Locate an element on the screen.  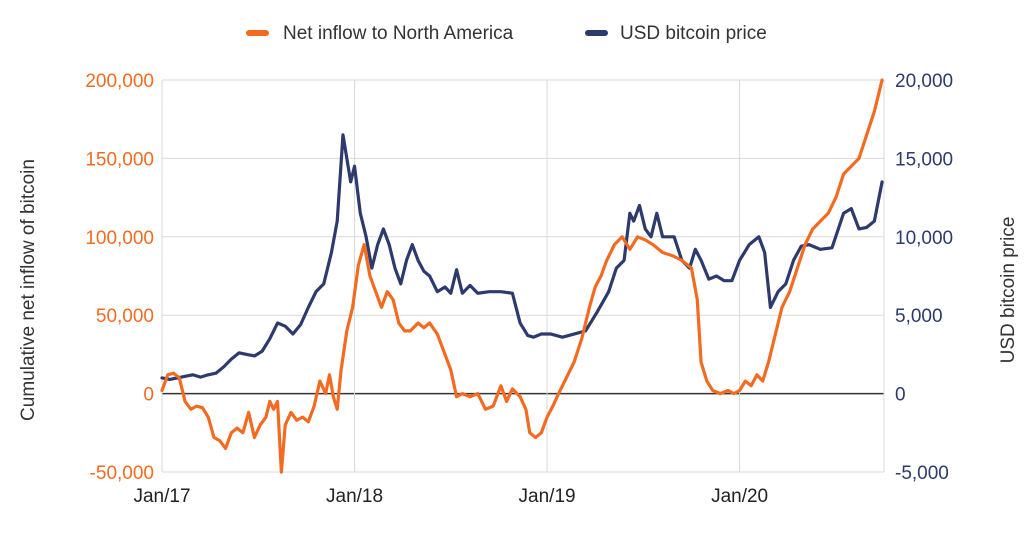
right-tick-label: 15,000 is located at coordinates (924, 159).